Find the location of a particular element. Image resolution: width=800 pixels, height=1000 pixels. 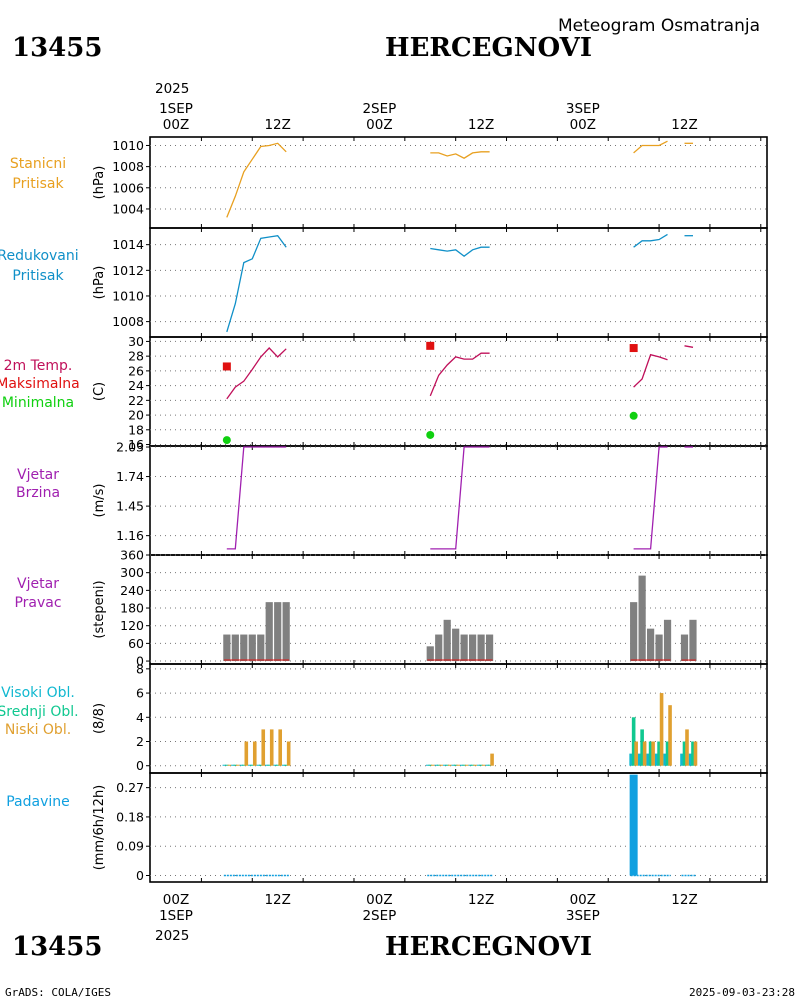

temperature-ytick-label: 30 is located at coordinates (136, 341).